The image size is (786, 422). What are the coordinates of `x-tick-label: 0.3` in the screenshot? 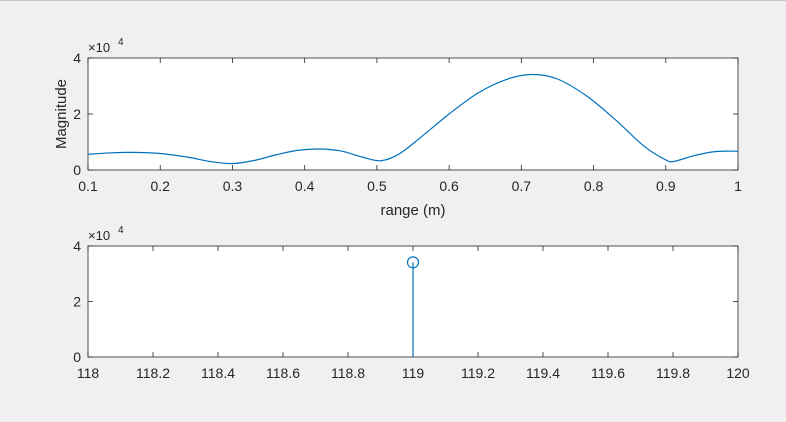 It's located at (233, 186).